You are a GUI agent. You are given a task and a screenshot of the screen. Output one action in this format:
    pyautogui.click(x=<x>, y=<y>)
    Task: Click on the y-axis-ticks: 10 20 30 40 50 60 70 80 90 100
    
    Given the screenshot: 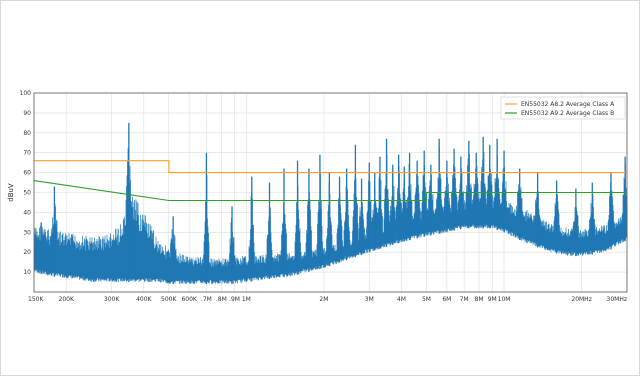 What is the action you would take?
    pyautogui.click(x=26, y=183)
    